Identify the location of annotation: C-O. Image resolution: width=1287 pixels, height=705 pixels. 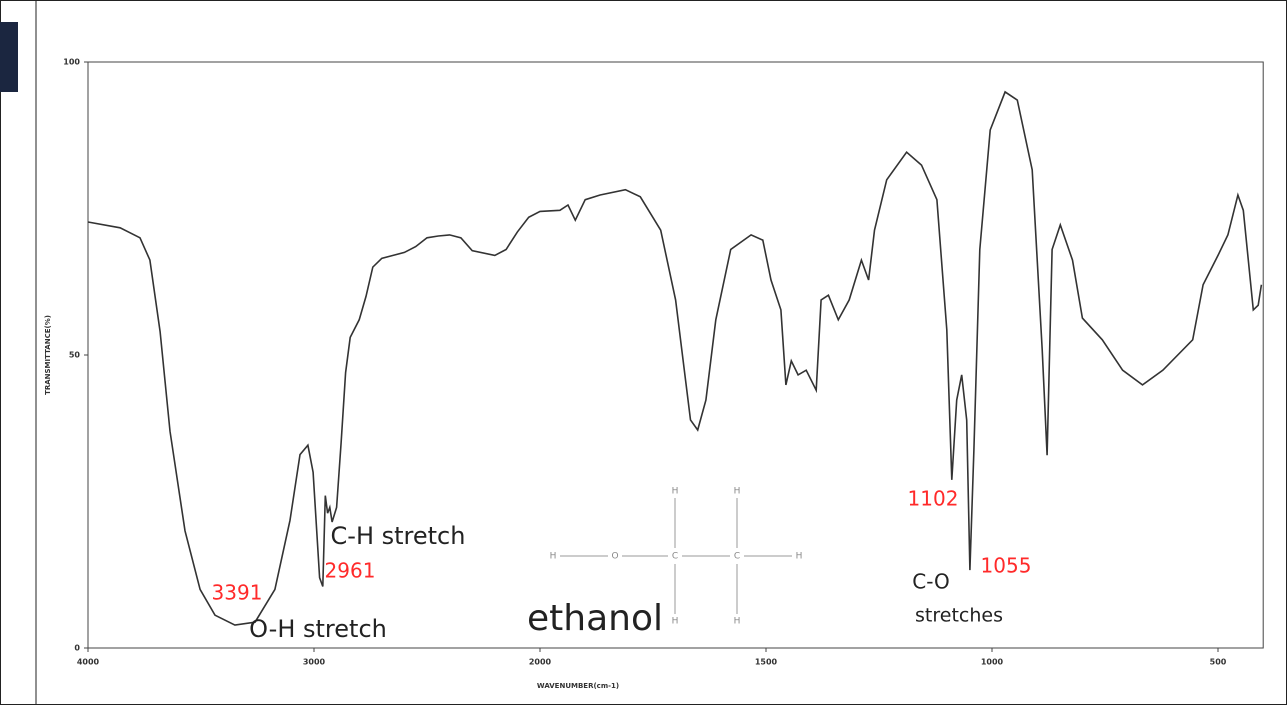
(930, 582).